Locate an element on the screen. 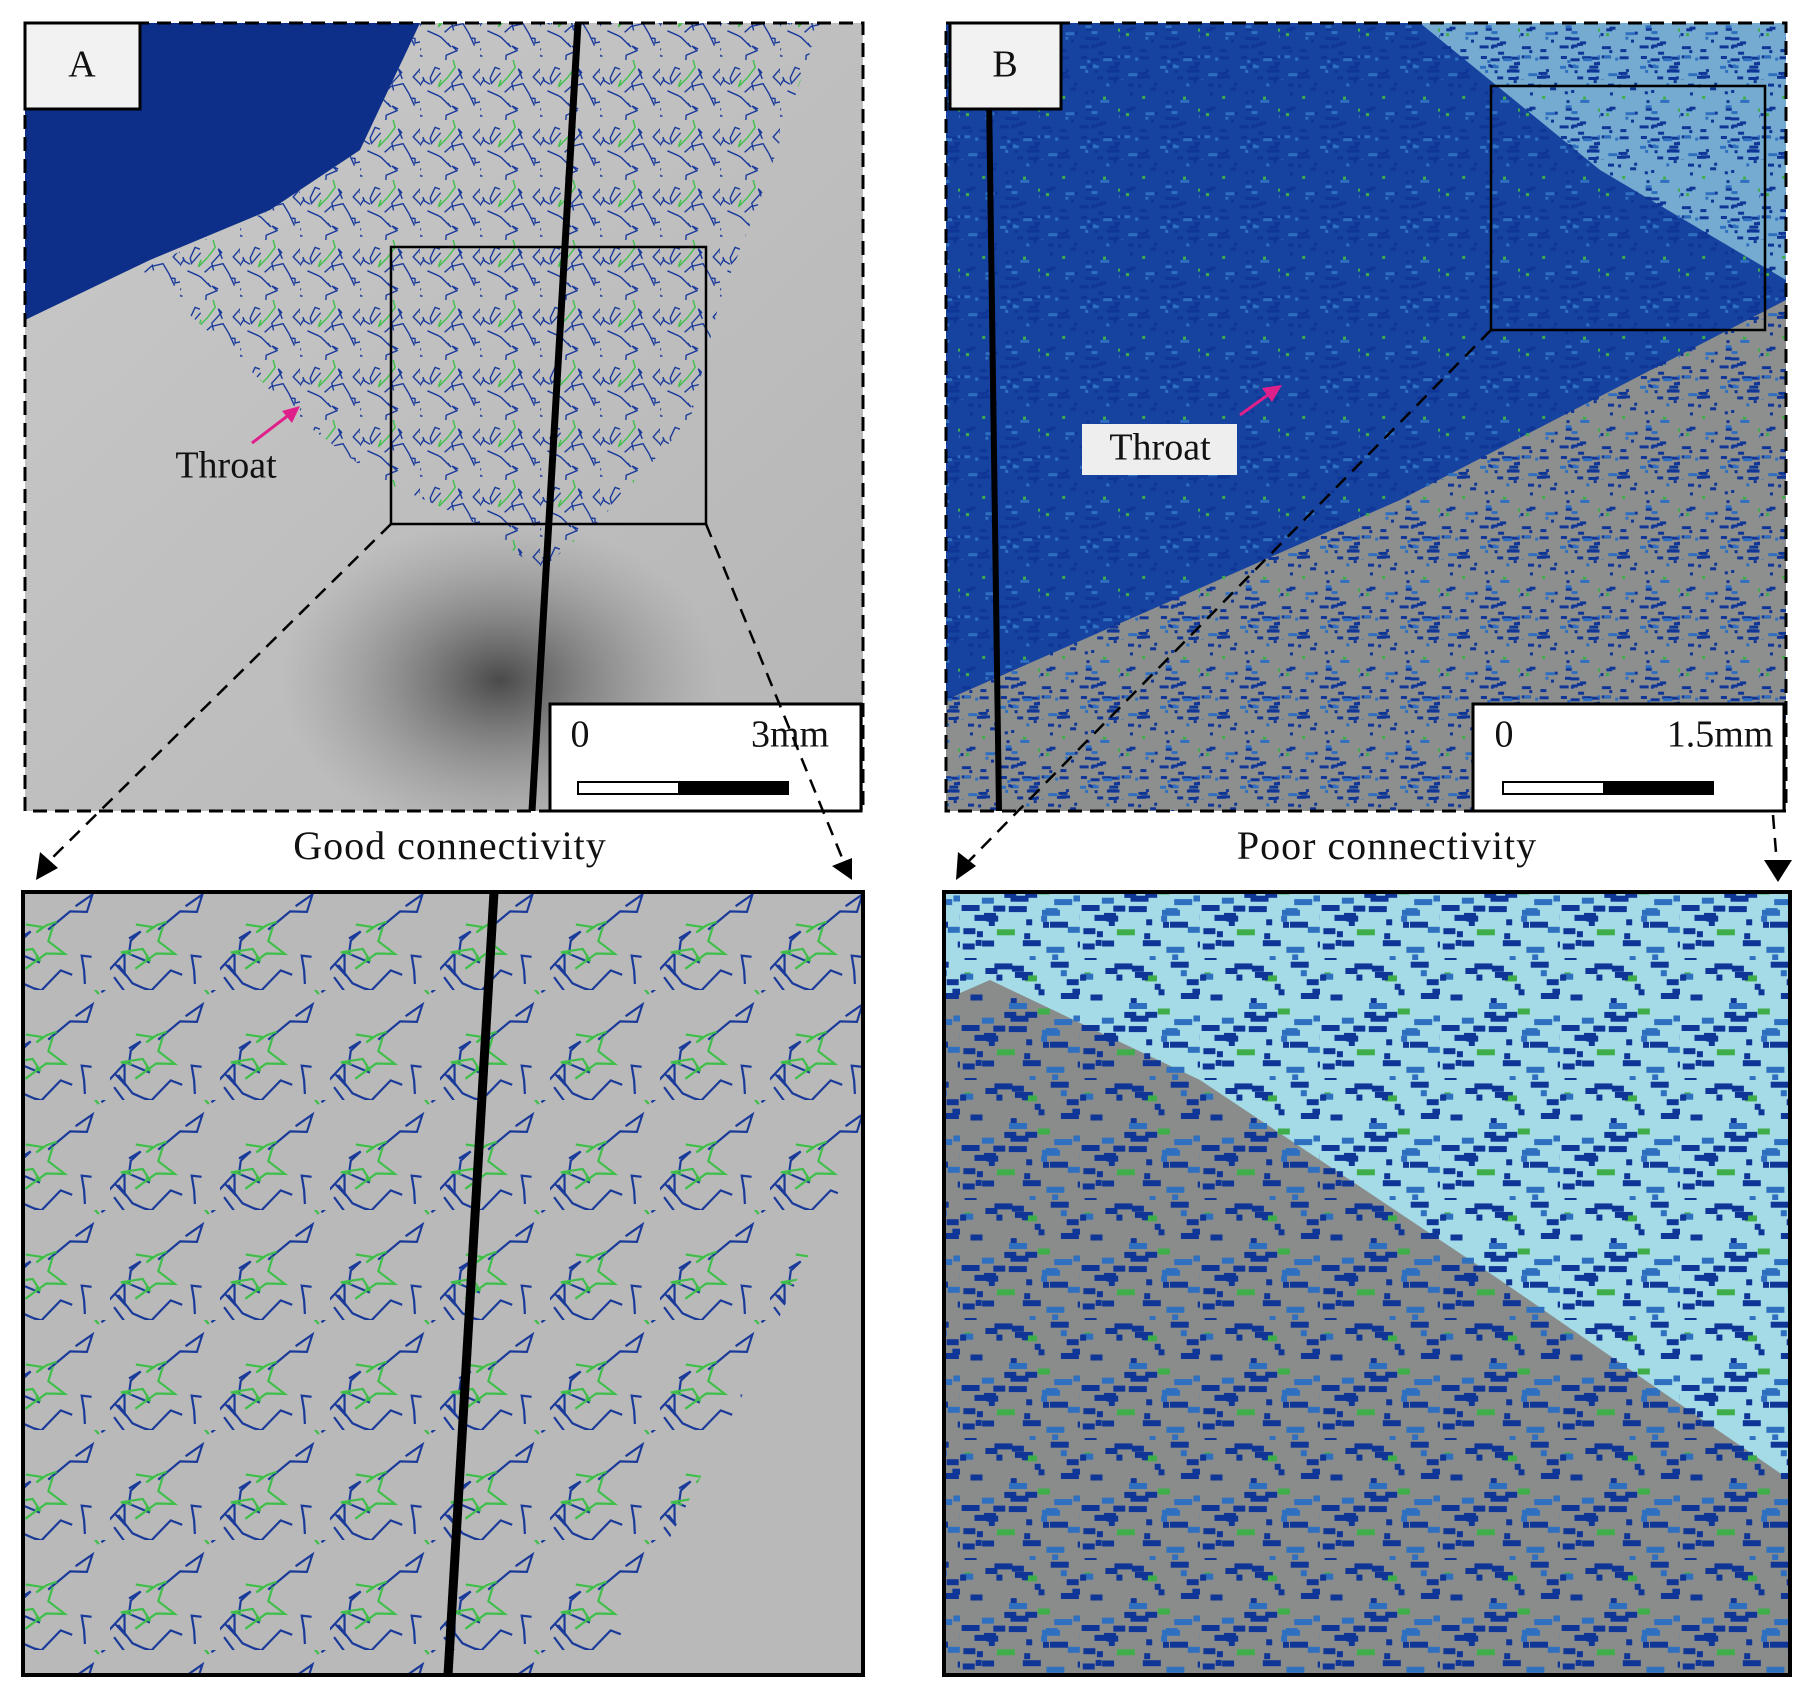  annotation-box is located at coordinates (1159, 449).